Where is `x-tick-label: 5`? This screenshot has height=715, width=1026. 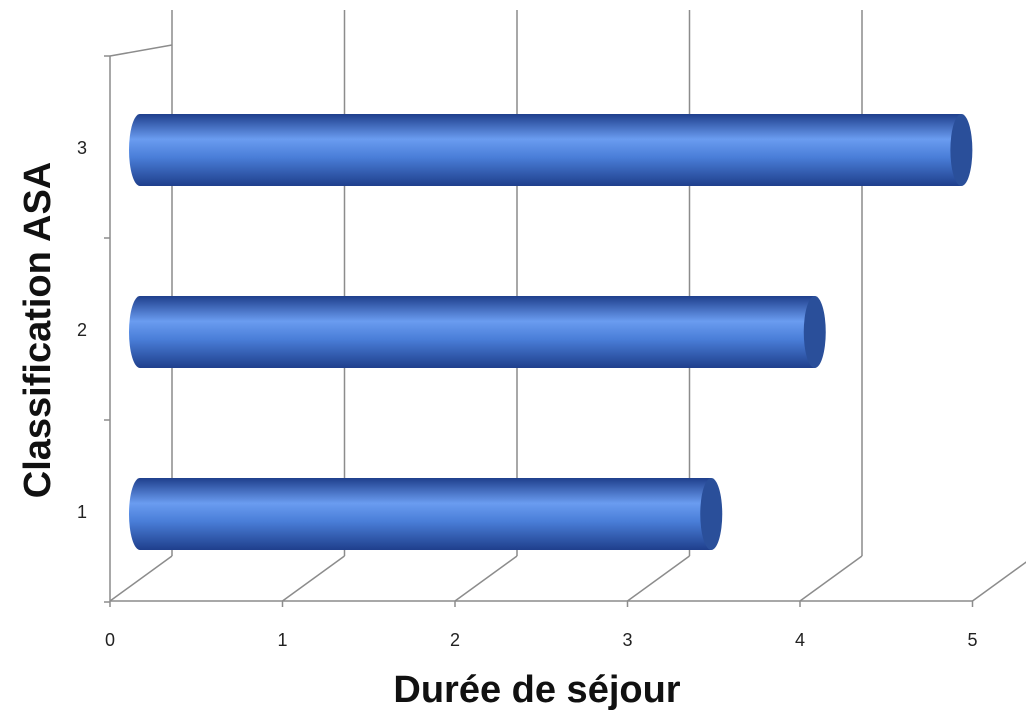
x-tick-label: 5 is located at coordinates (972, 640).